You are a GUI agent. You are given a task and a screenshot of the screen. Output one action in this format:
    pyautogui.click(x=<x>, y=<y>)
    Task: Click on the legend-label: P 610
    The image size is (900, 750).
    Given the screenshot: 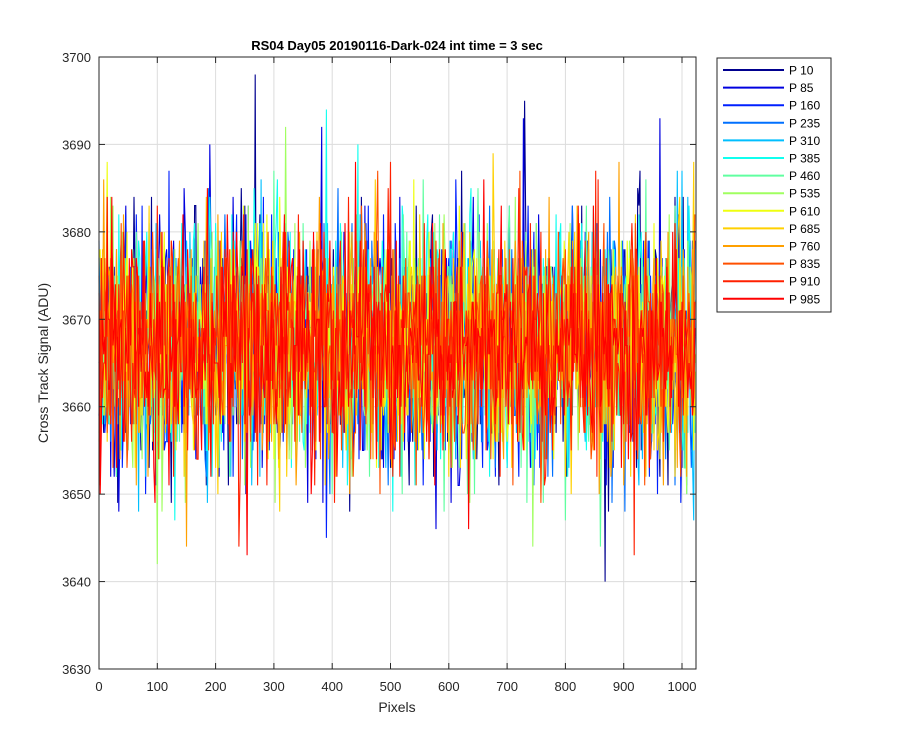 What is the action you would take?
    pyautogui.click(x=804, y=211)
    